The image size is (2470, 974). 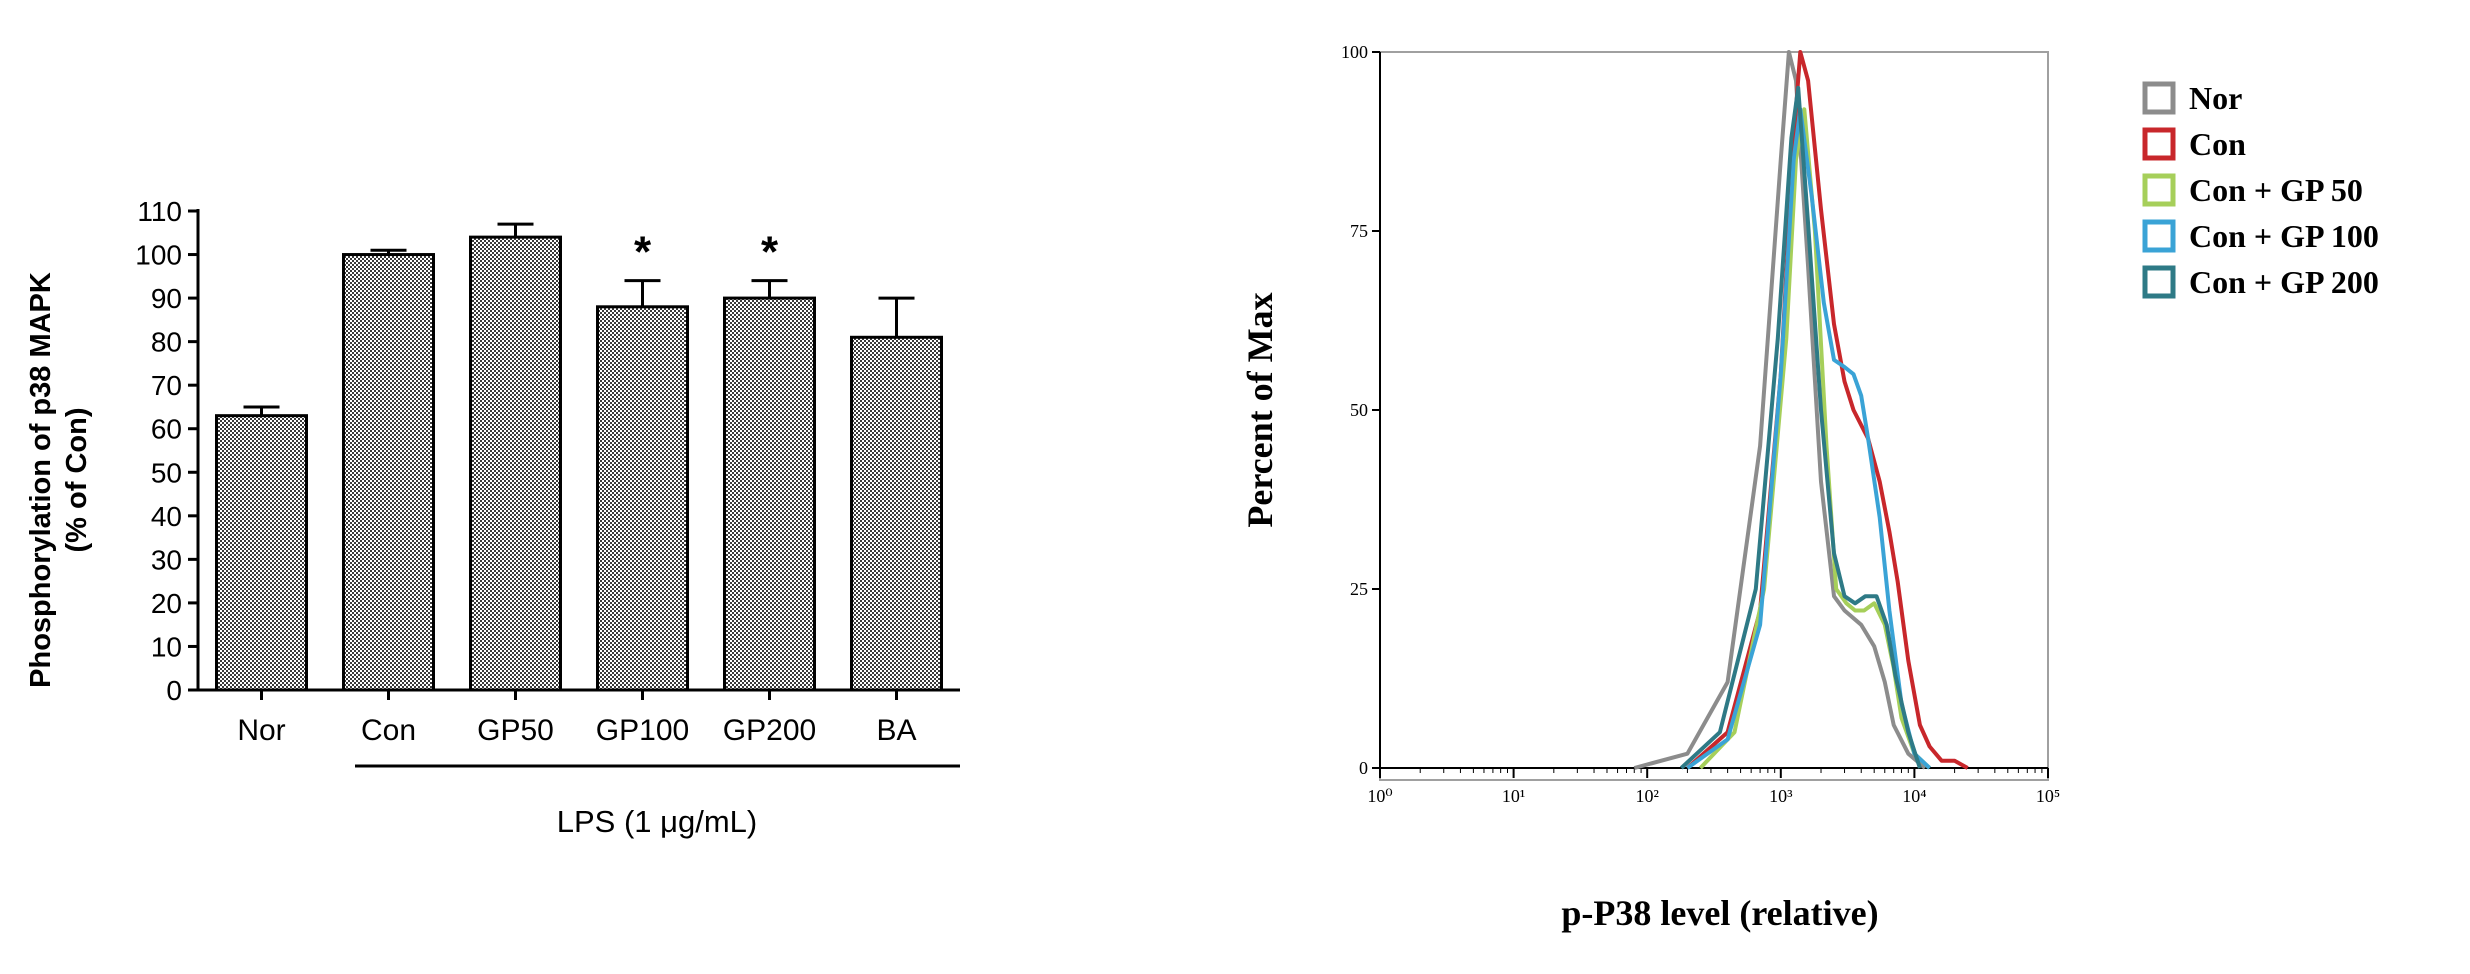 What do you see at coordinates (1379, 796) in the screenshot?
I see `histogram-x-tick-label: 10⁰` at bounding box center [1379, 796].